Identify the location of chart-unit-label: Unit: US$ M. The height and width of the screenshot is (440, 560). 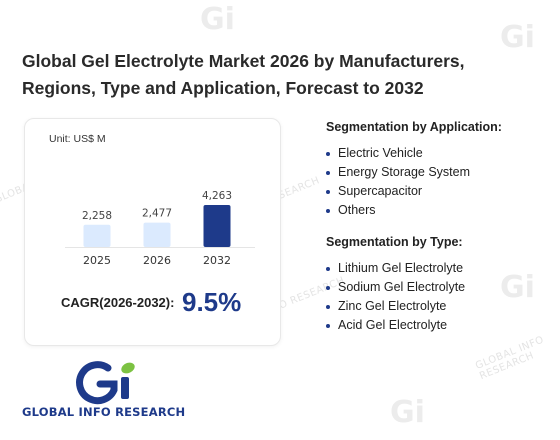
(77, 139).